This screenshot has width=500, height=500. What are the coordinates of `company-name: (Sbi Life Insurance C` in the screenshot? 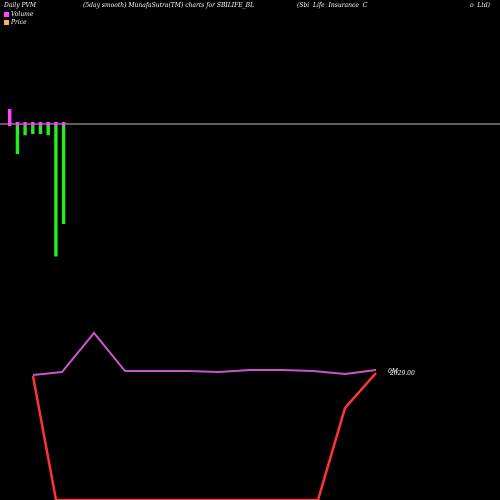 It's located at (332, 5).